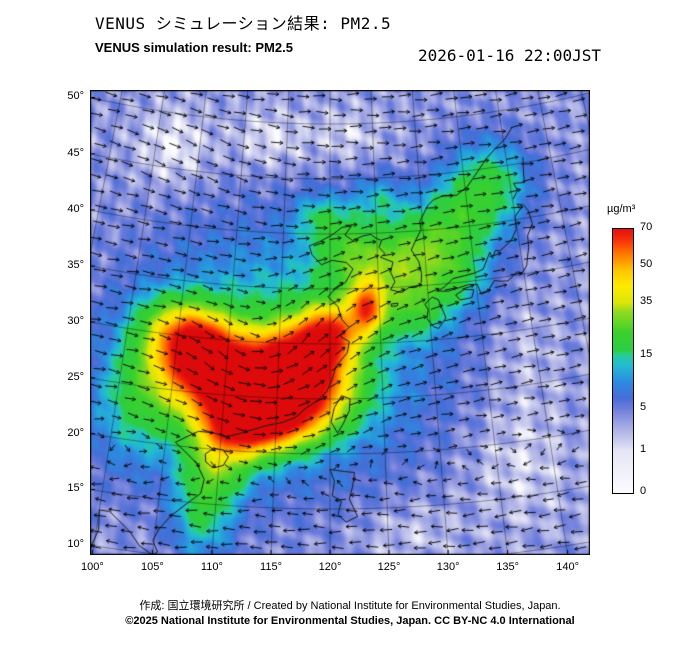  Describe the element at coordinates (643, 448) in the screenshot. I see `colorbar-tick-label: 1` at that location.